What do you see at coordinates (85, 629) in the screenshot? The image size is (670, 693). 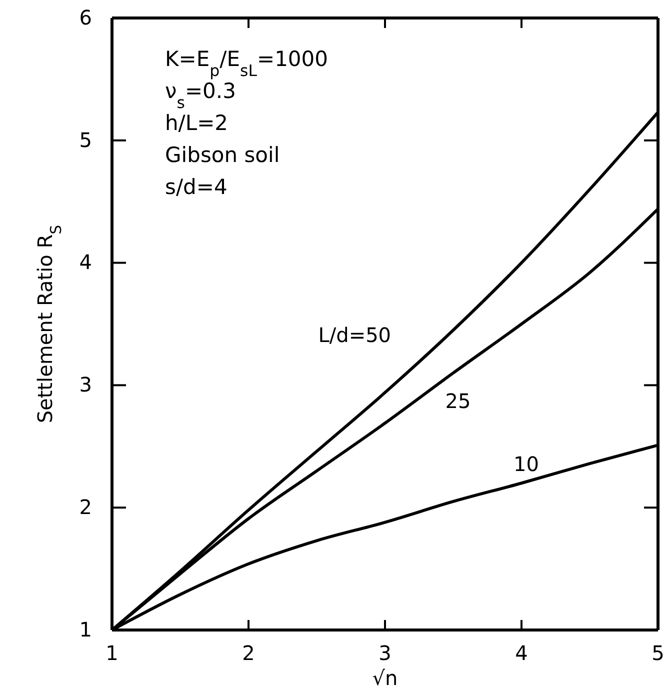 I see `y-tick-label: 1` at bounding box center [85, 629].